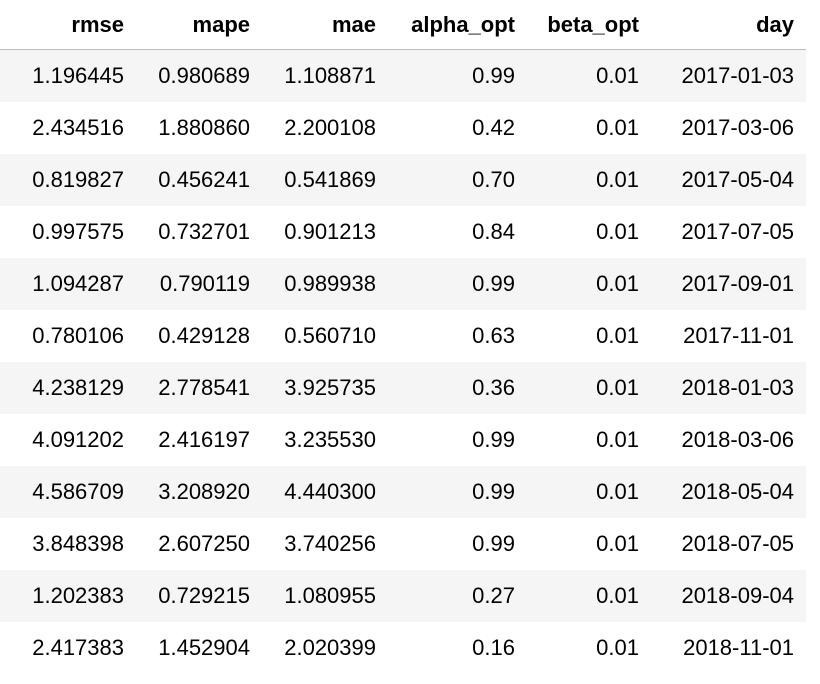  What do you see at coordinates (325, 128) in the screenshot?
I see `cell-mae: 2.200108` at bounding box center [325, 128].